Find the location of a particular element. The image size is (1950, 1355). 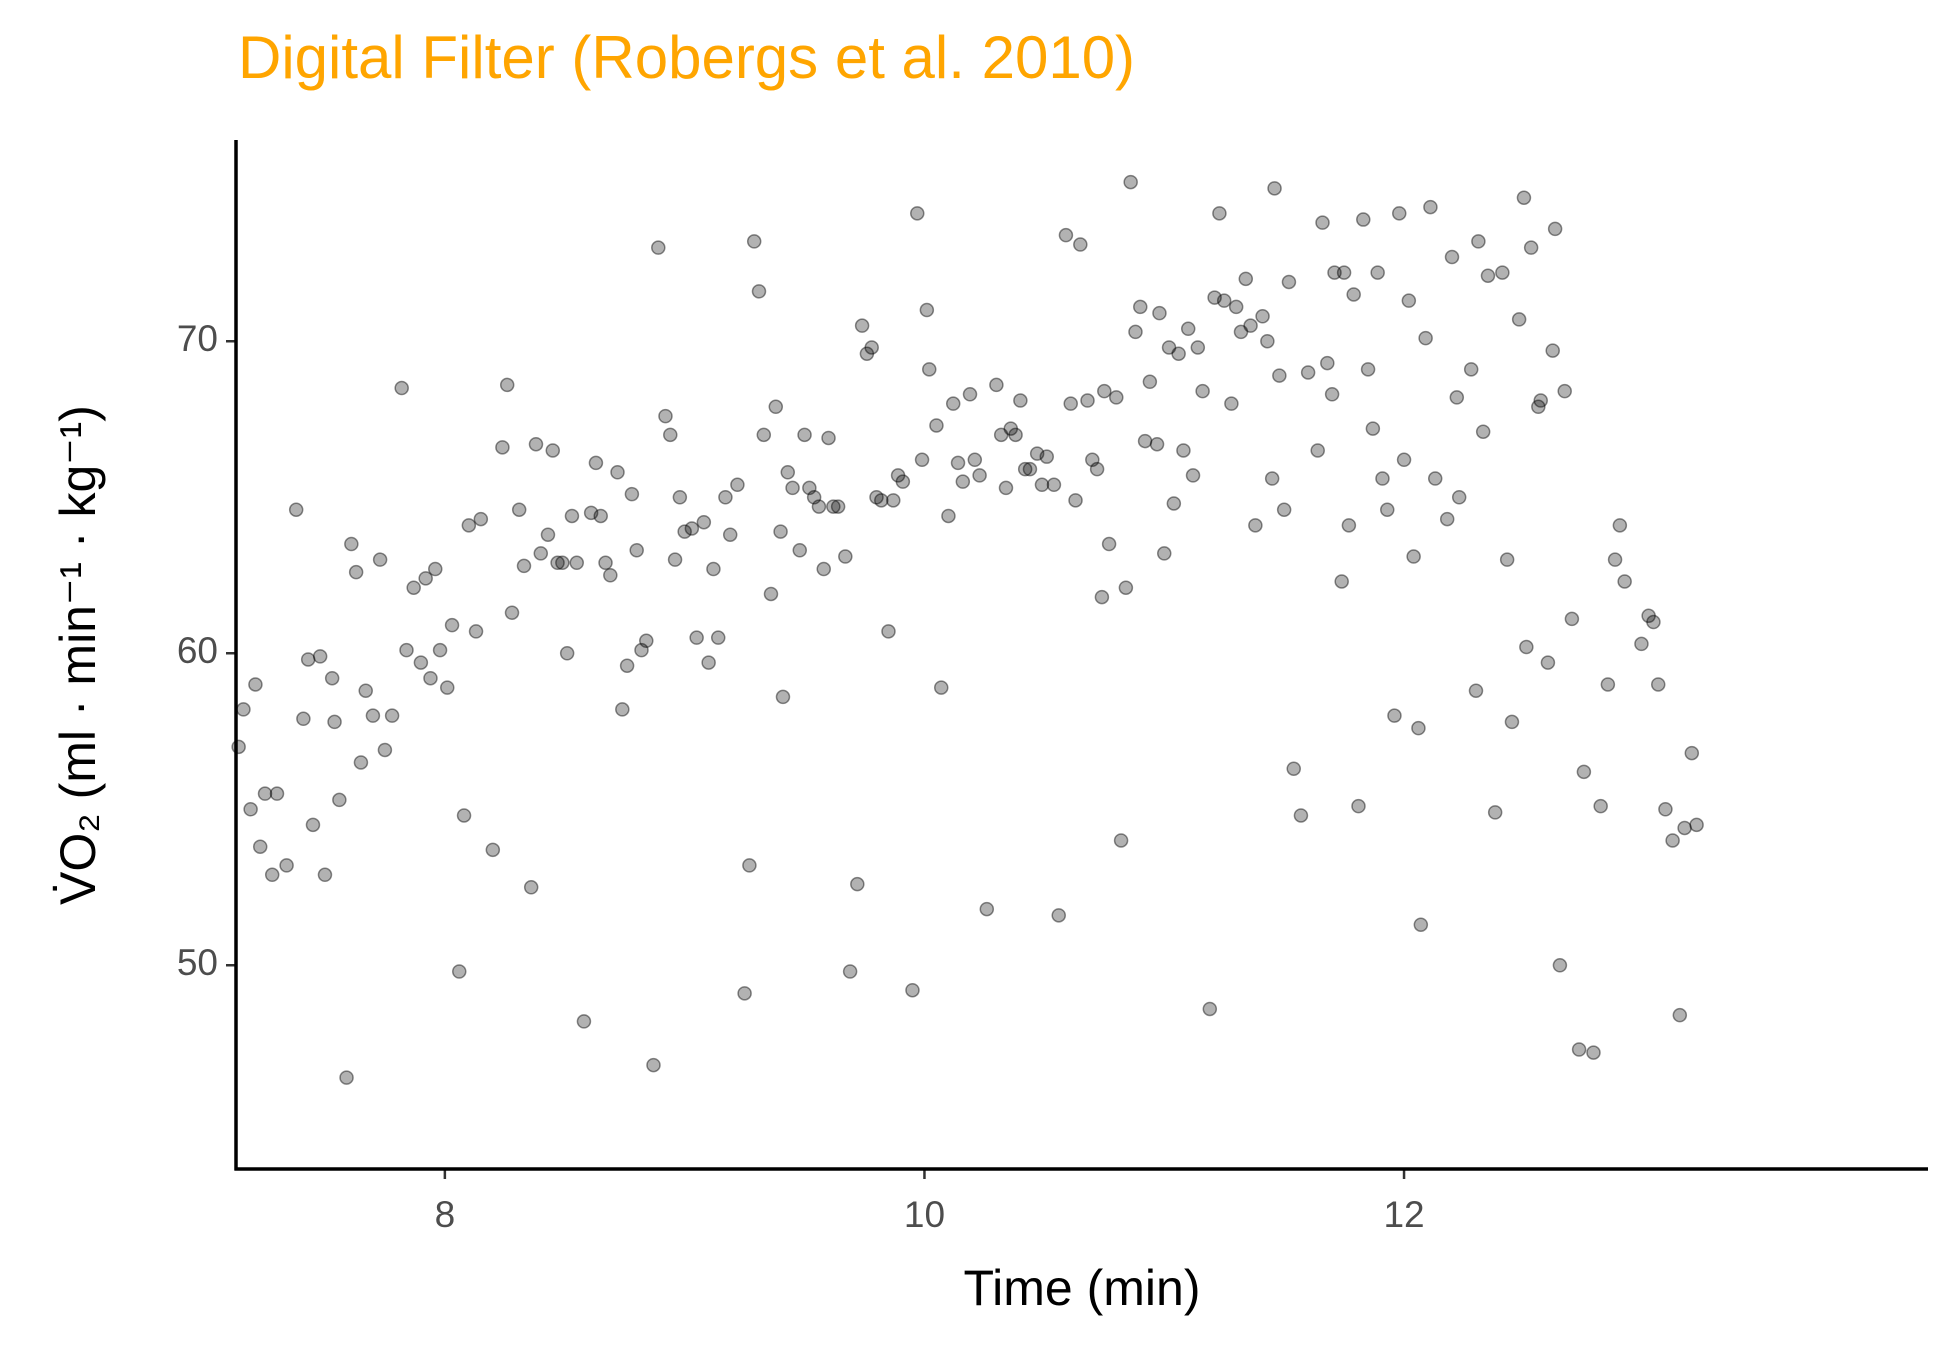

x-axis-title: Time (min) is located at coordinates (1081, 1288).